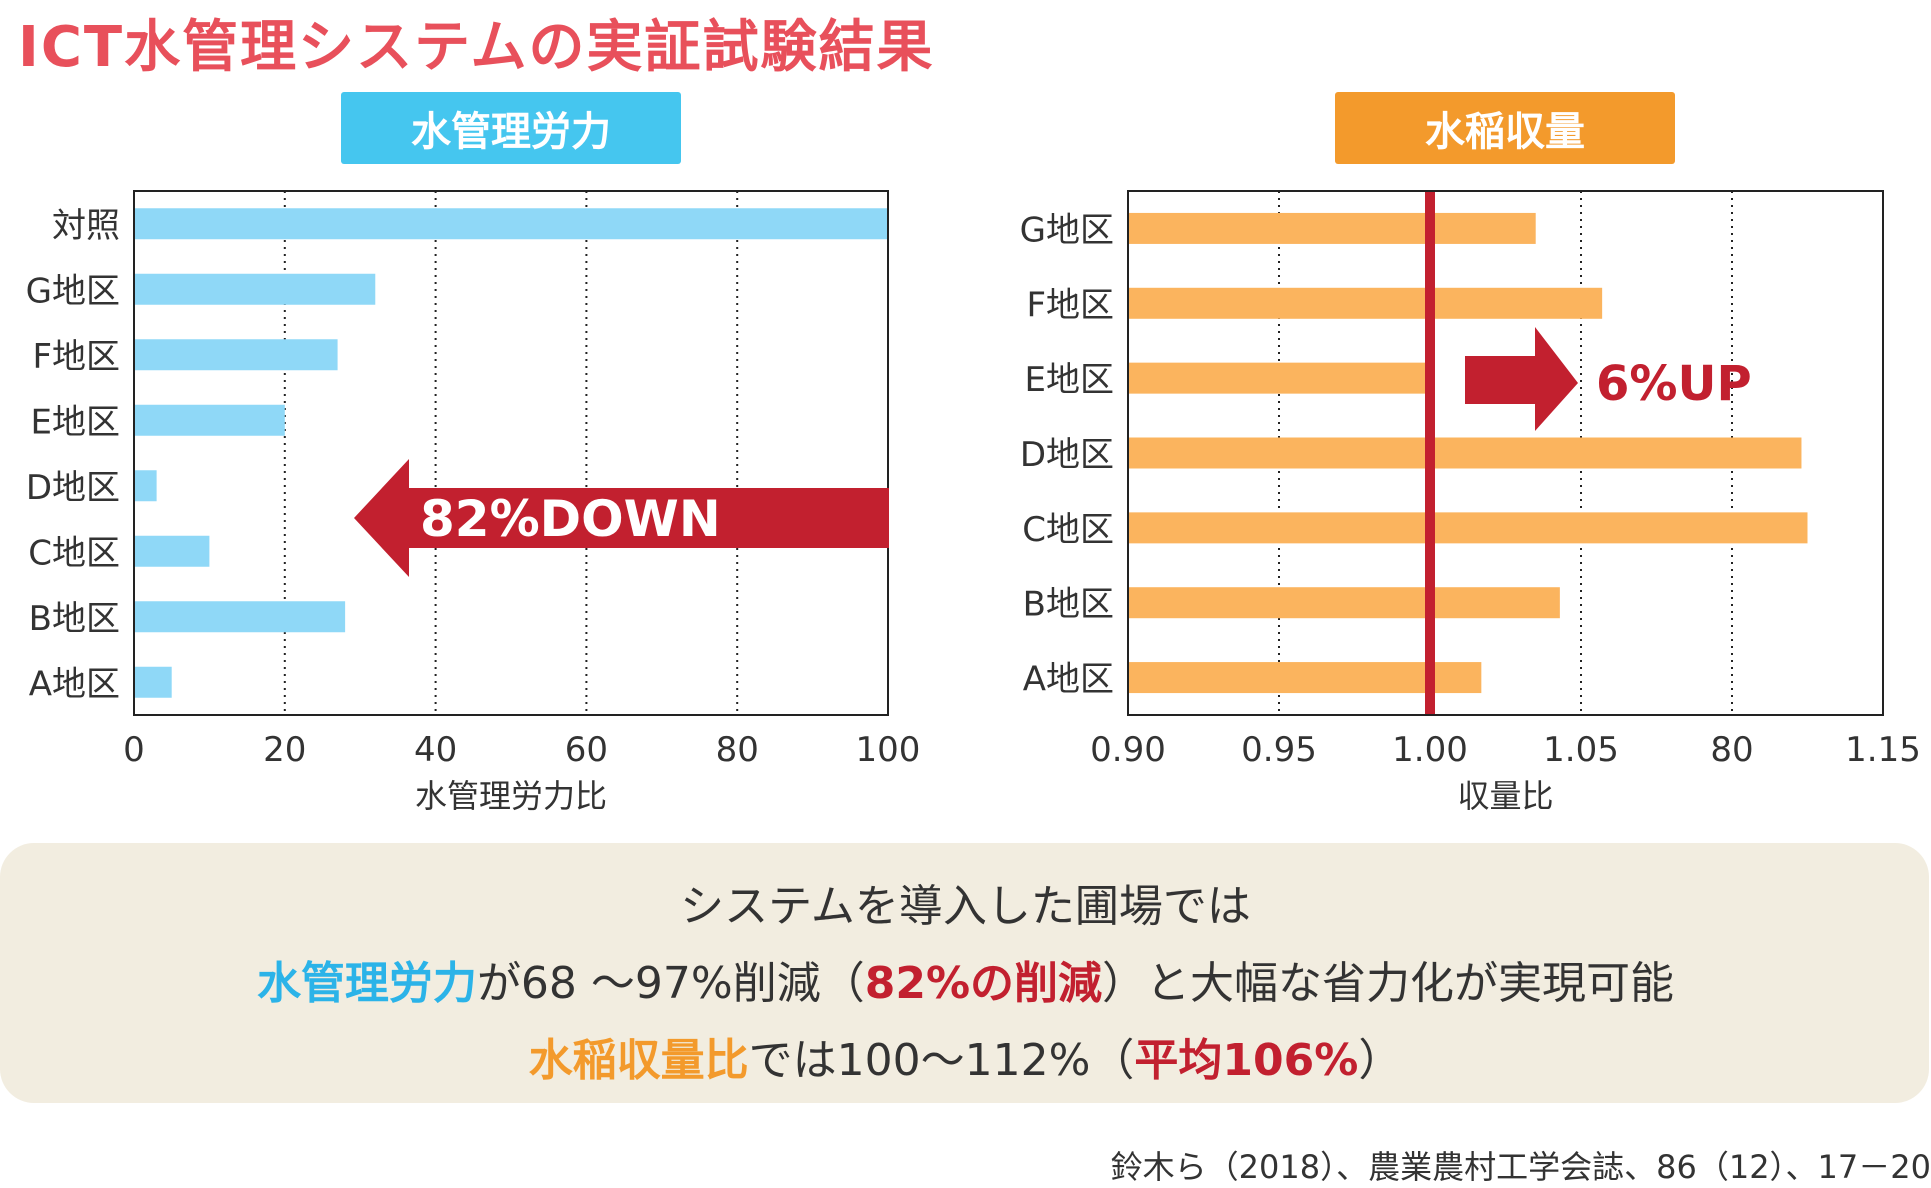 This screenshot has height=1188, width=1931. What do you see at coordinates (638, 1060) in the screenshot?
I see `summary-highlight-yield: 水稲収量比` at bounding box center [638, 1060].